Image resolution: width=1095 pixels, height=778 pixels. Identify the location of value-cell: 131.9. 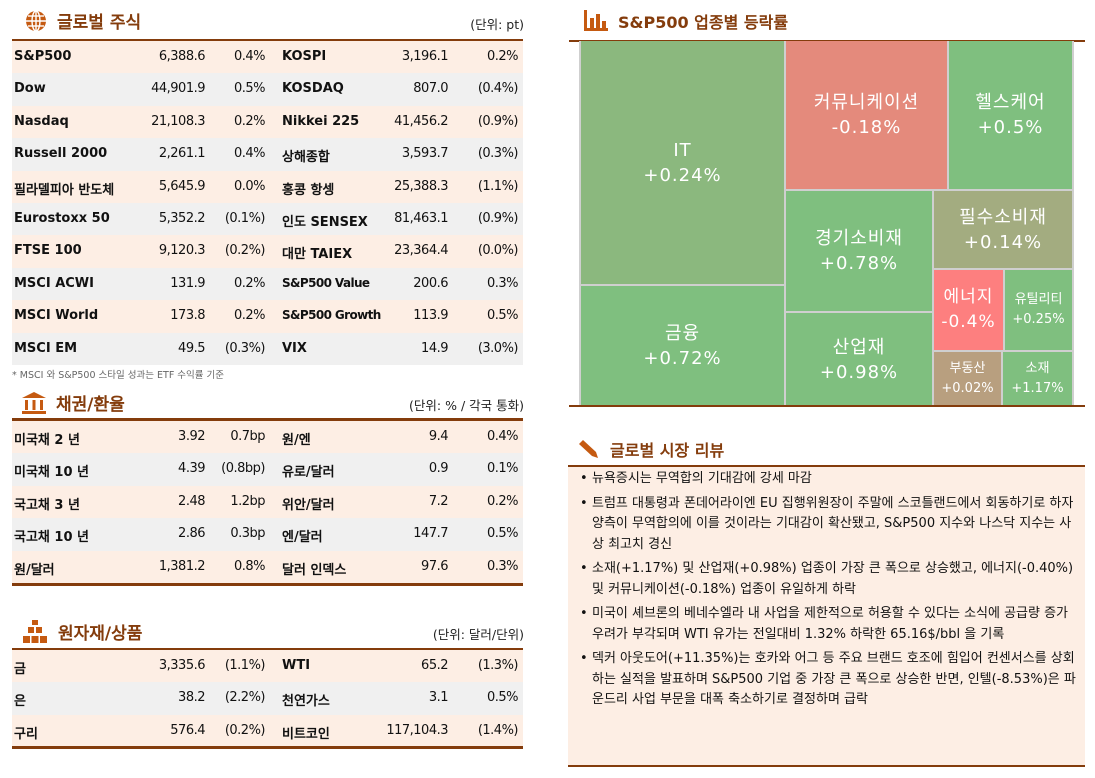
(187, 283).